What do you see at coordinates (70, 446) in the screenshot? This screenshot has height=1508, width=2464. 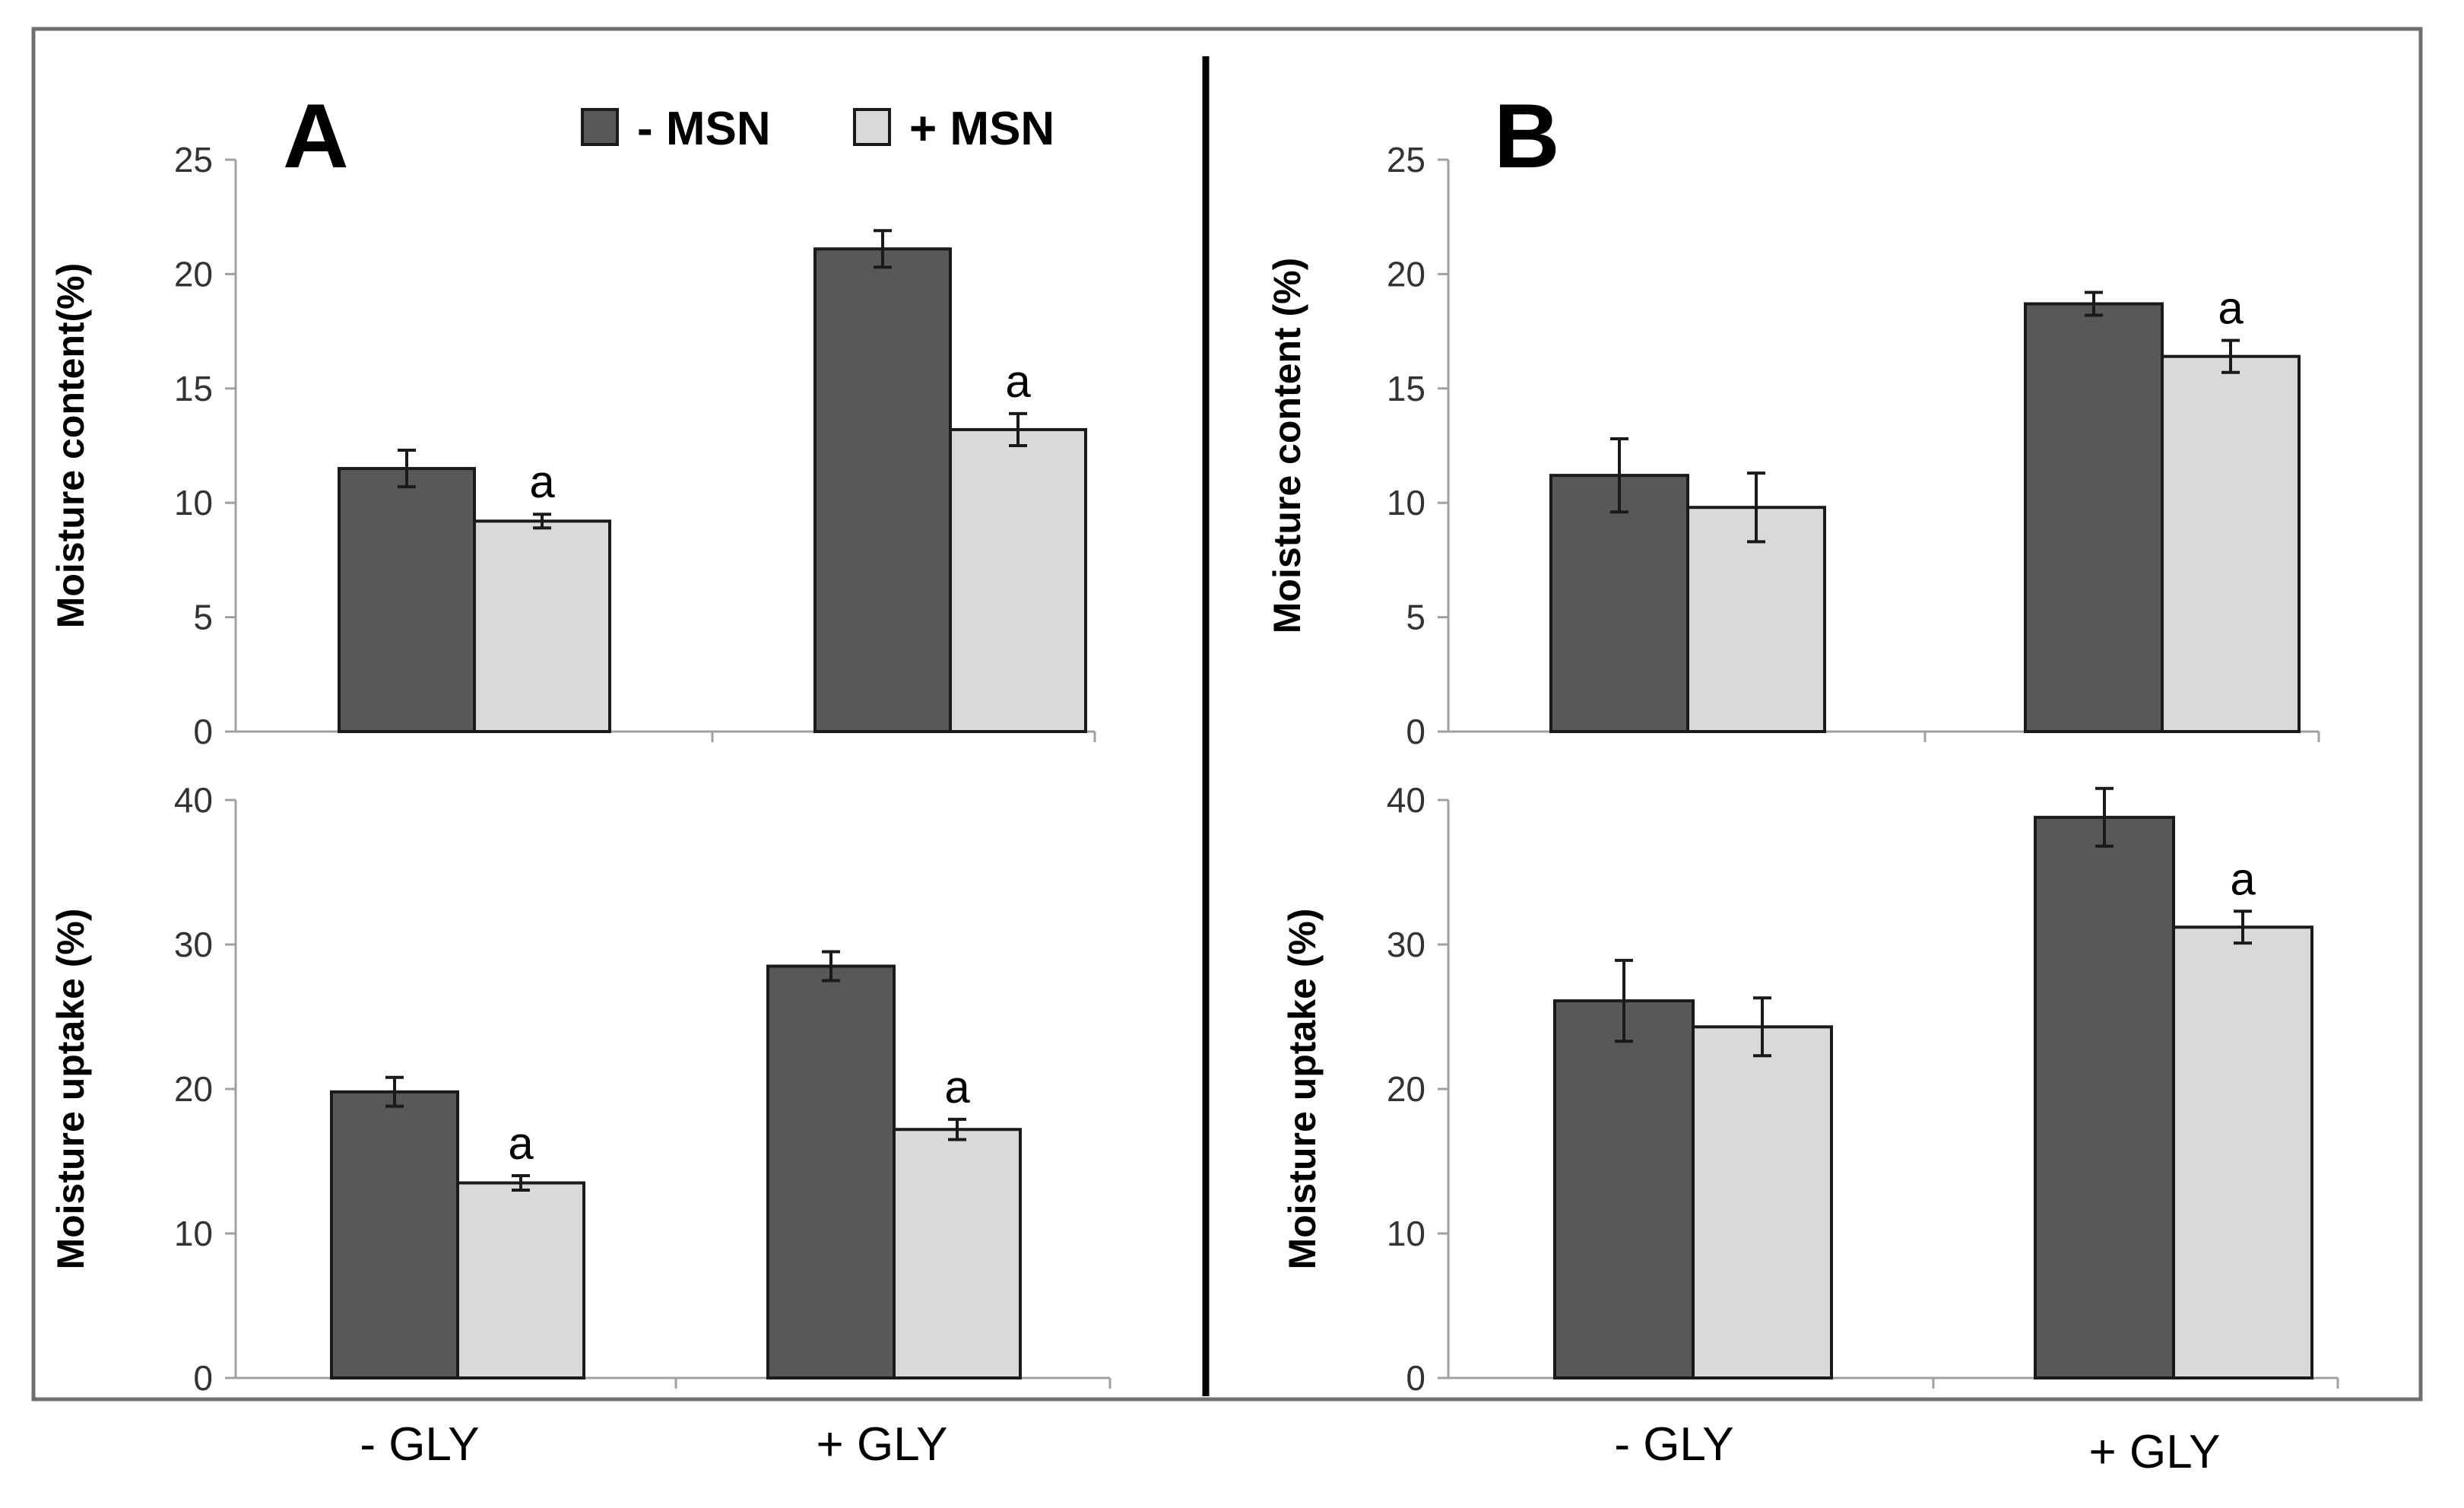 I see `y-axis-label: Moisture content(%)` at bounding box center [70, 446].